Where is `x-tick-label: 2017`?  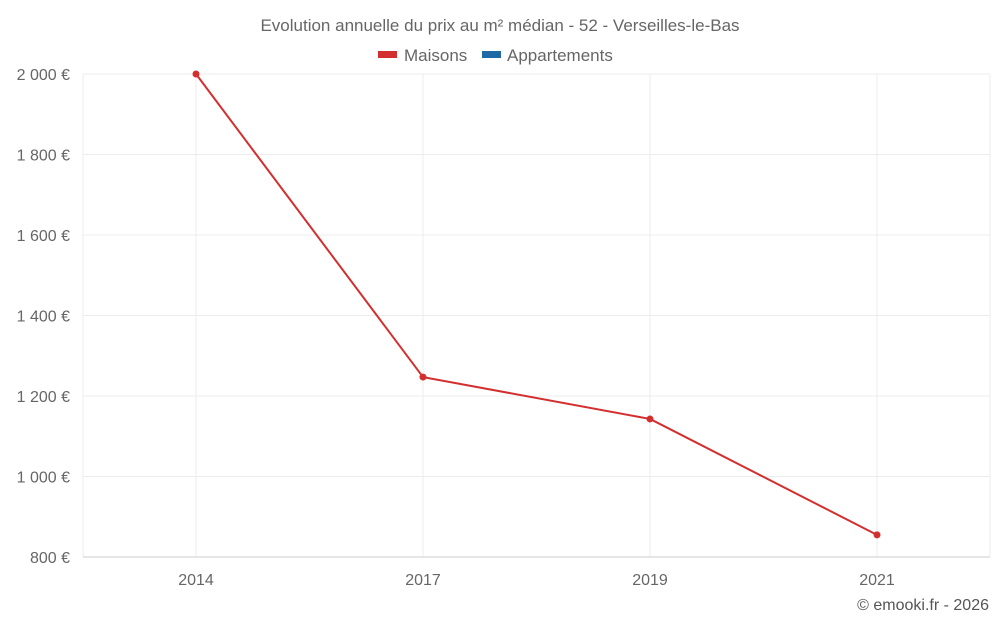
x-tick-label: 2017 is located at coordinates (423, 580).